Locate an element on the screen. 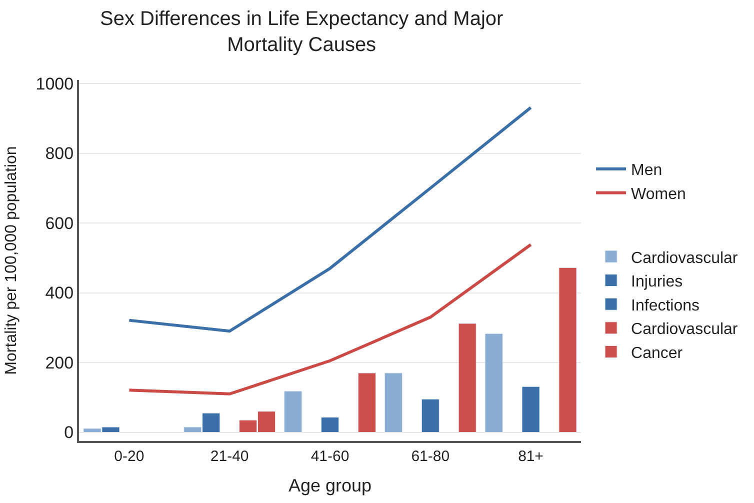  y-tick-label: 800 is located at coordinates (59, 154).